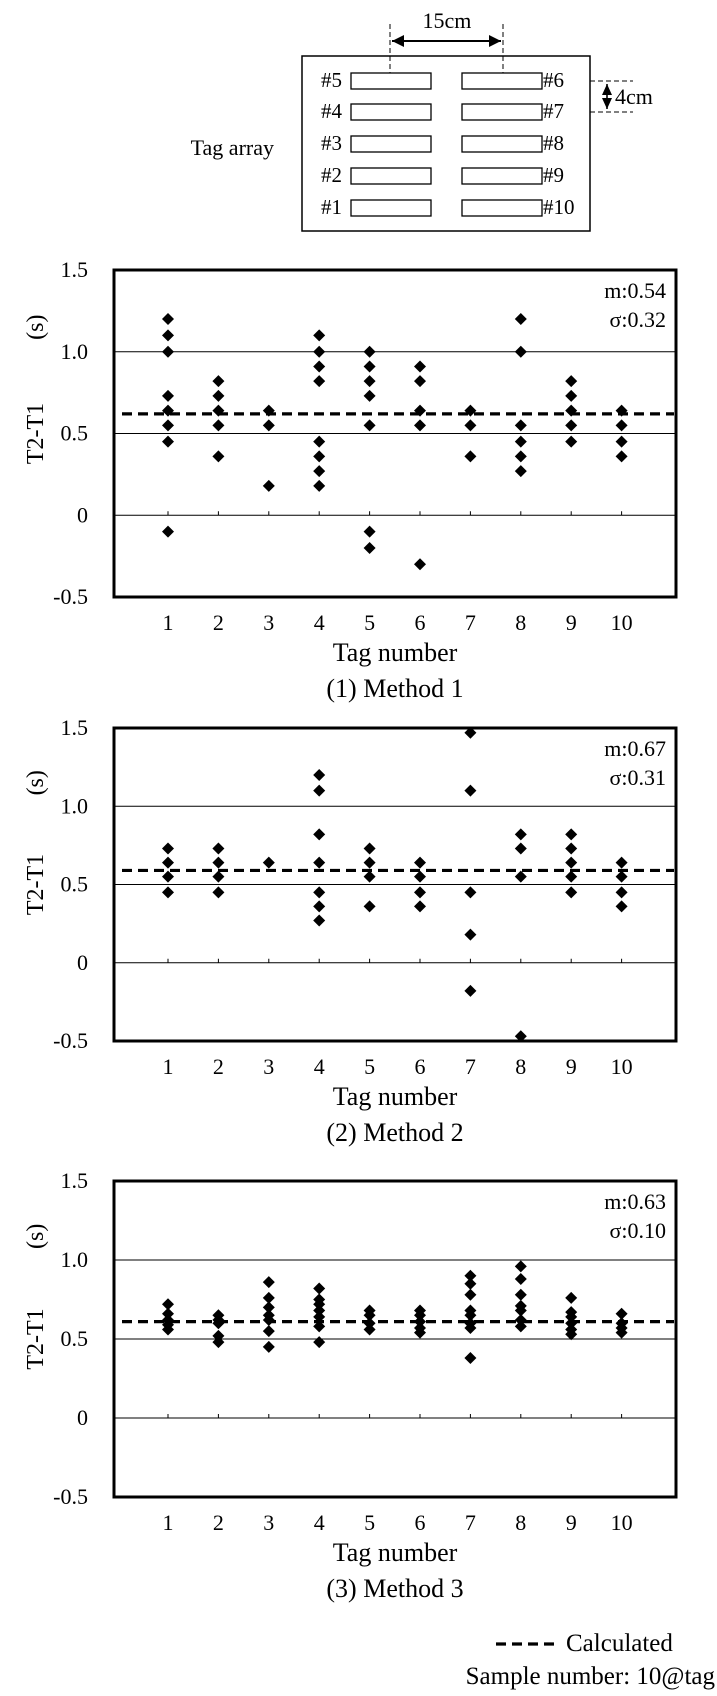 Image resolution: width=717 pixels, height=1696 pixels. I want to click on chart-caption: (1) Method 1, so click(394, 688).